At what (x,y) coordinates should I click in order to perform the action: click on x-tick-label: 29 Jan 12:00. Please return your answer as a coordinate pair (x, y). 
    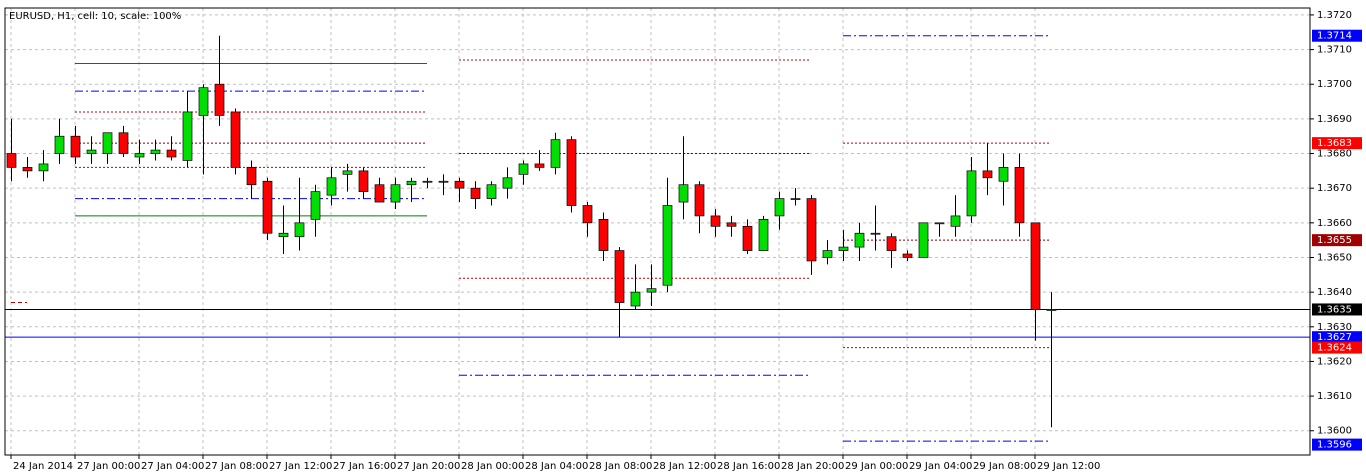
    Looking at the image, I should click on (1068, 466).